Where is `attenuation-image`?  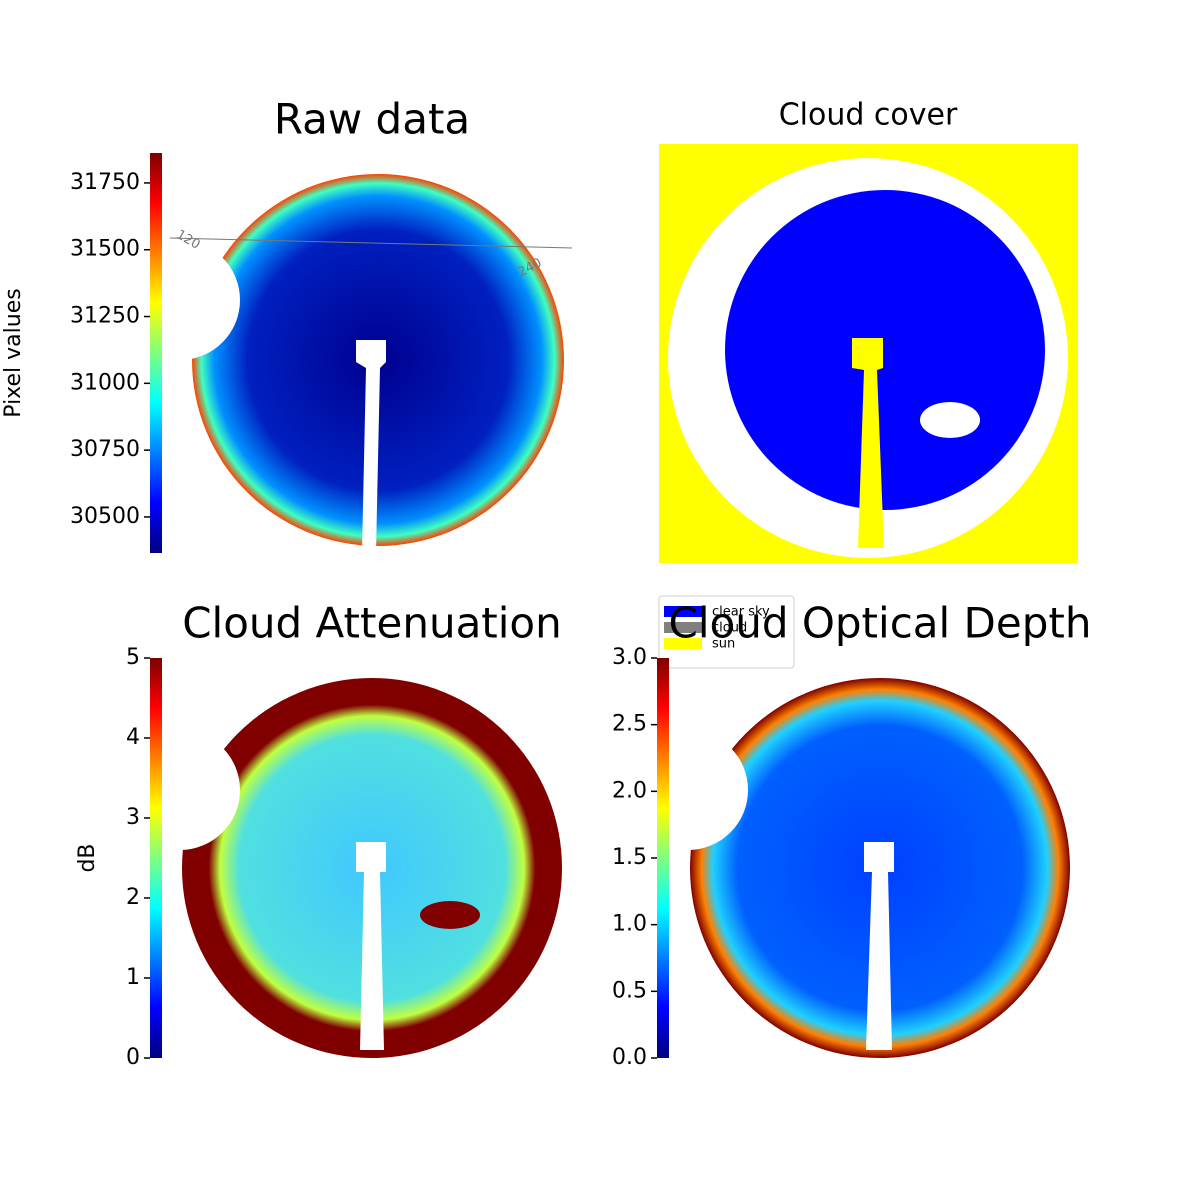 attenuation-image is located at coordinates (341, 868).